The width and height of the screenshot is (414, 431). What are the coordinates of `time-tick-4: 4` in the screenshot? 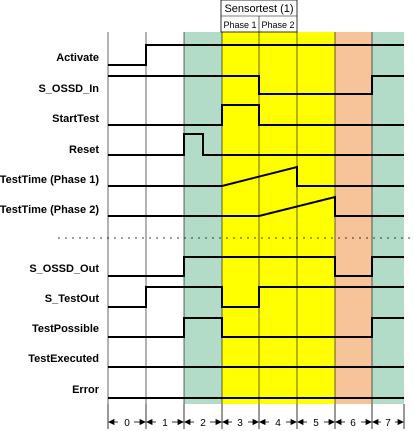 It's located at (278, 423).